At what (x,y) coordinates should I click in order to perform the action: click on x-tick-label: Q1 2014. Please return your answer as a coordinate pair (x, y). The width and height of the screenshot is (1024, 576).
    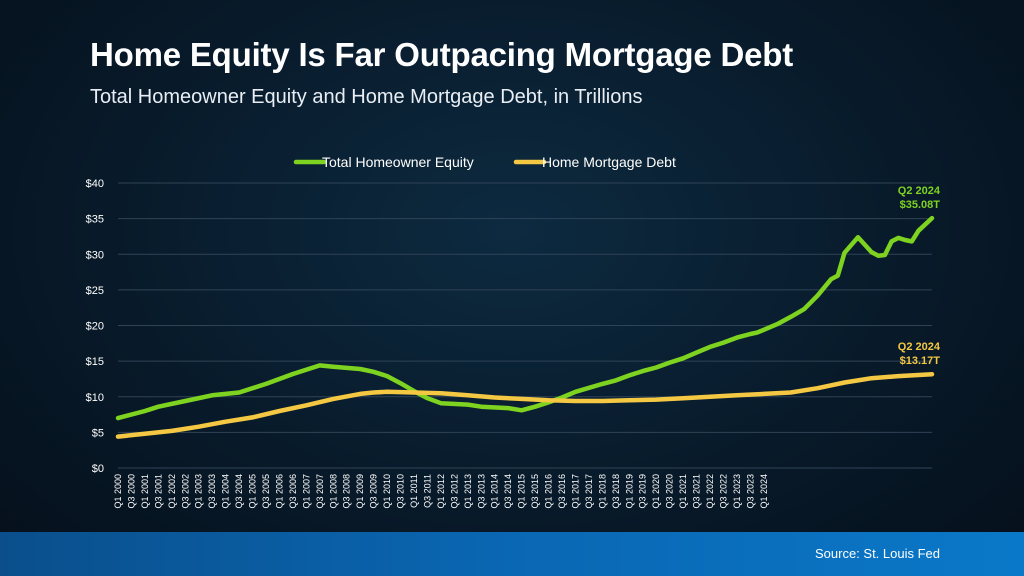
    Looking at the image, I should click on (495, 491).